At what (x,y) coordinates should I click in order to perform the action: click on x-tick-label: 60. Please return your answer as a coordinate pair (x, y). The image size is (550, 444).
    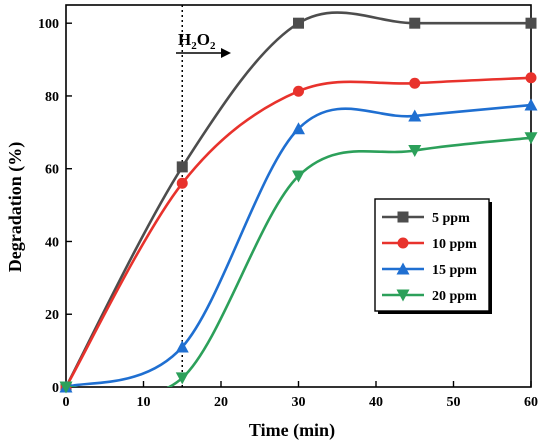
    Looking at the image, I should click on (531, 402).